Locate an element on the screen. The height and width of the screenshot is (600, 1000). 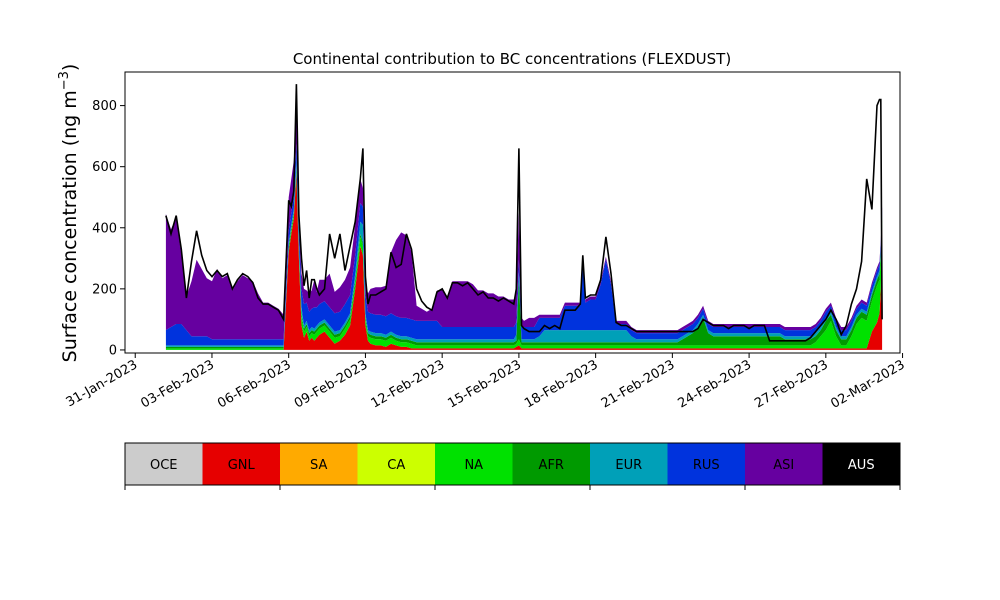
y-tick-label: 0 is located at coordinates (113, 350).